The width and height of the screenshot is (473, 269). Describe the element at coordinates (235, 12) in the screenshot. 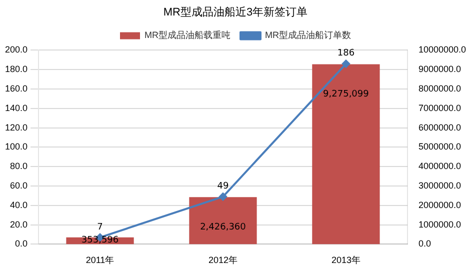

I see `chart-title: MR型成品油船近3年新签订单` at that location.